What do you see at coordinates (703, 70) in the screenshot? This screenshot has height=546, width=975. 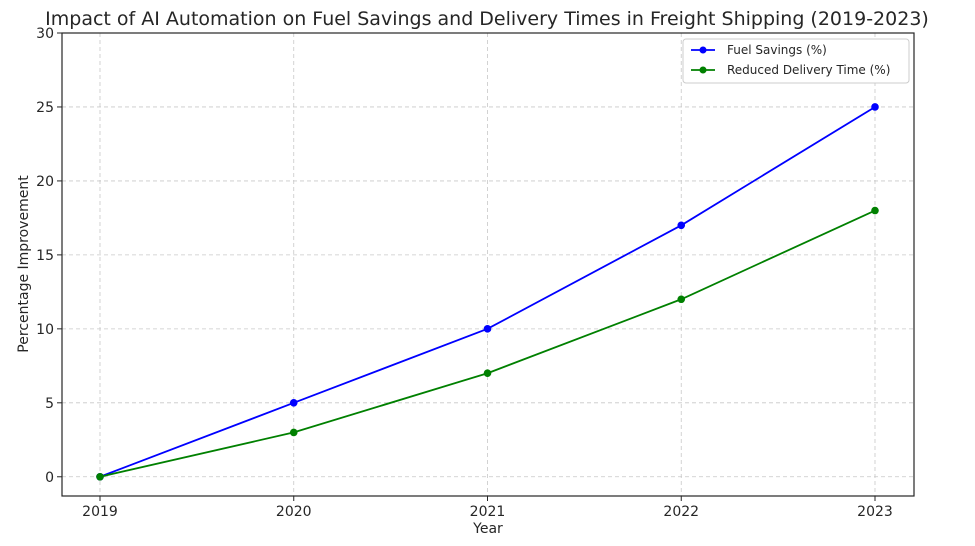 I see `legend-marker-delivery` at bounding box center [703, 70].